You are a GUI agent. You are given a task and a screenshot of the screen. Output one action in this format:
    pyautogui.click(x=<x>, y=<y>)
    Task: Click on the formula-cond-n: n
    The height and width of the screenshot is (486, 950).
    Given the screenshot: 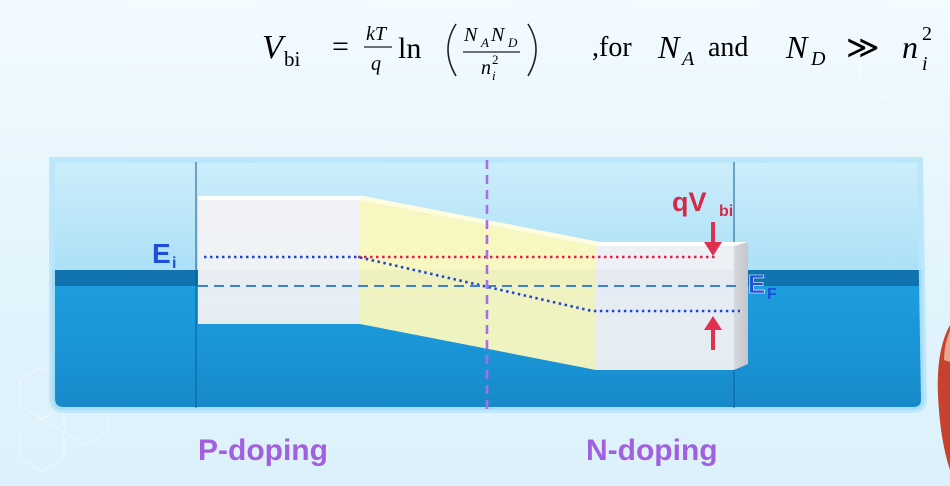 What is the action you would take?
    pyautogui.click(x=910, y=47)
    